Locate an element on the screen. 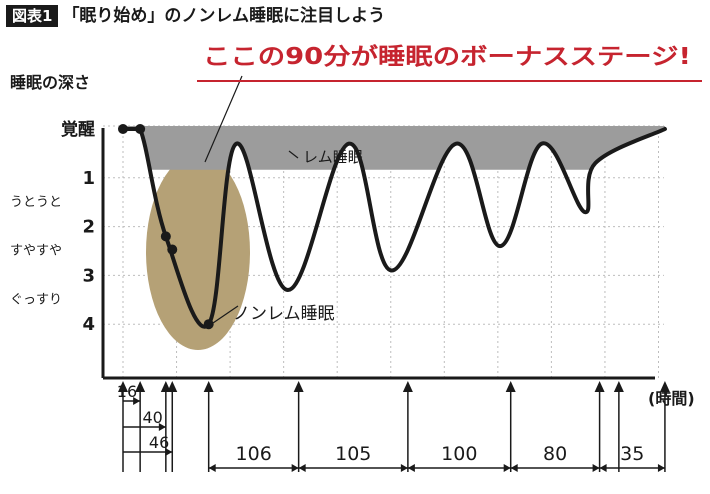 The height and width of the screenshot is (494, 710). y-axis-title: 睡眠の深さ is located at coordinates (50, 82).